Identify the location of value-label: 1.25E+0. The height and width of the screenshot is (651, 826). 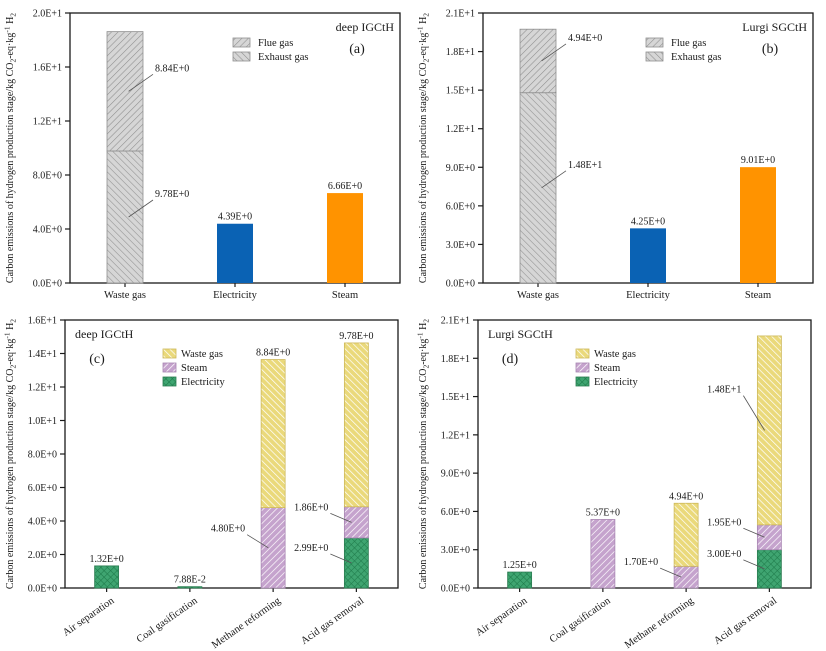
(520, 565).